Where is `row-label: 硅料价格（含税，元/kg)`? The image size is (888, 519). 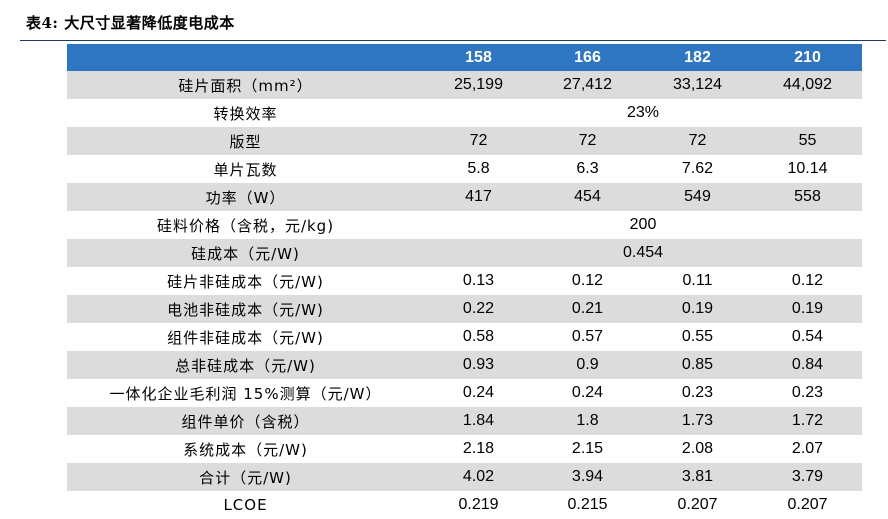 row-label: 硅料价格（含税，元/kg) is located at coordinates (245, 225).